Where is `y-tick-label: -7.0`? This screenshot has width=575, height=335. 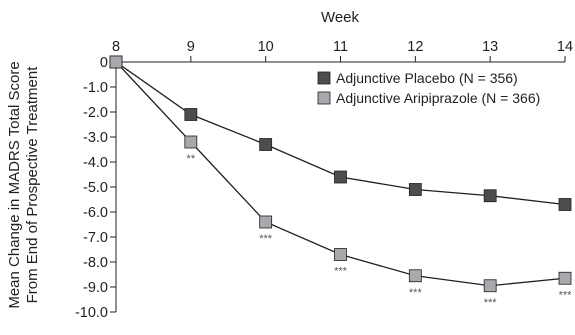 y-tick-label: -7.0 is located at coordinates (95, 238).